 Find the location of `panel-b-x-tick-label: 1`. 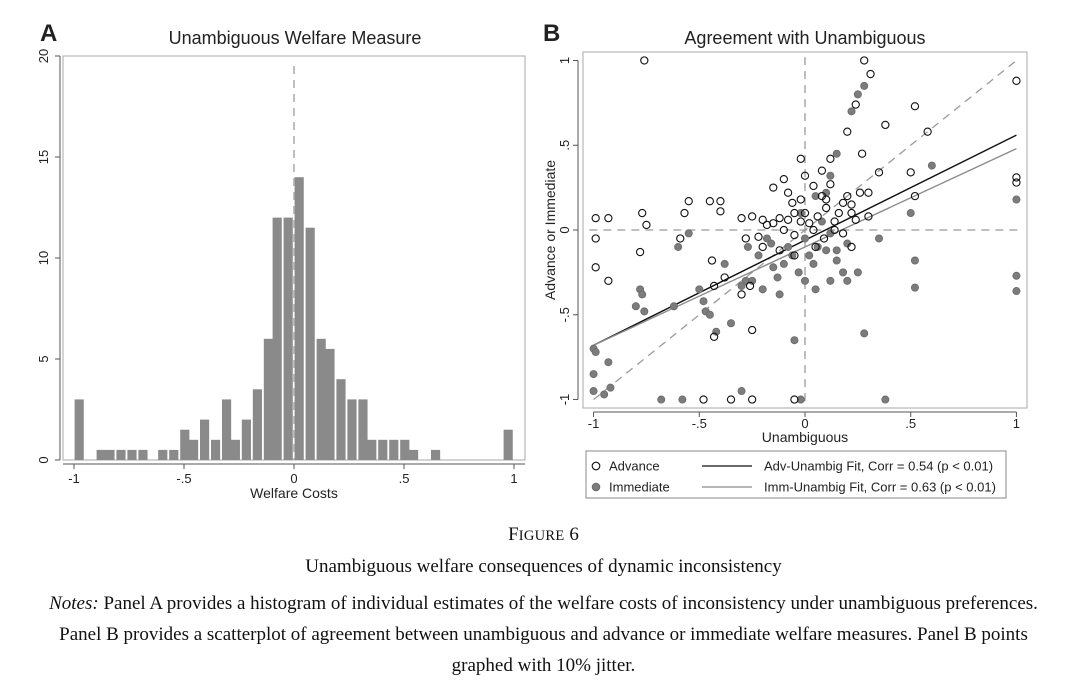

panel-b-x-tick-label: 1 is located at coordinates (1016, 423).